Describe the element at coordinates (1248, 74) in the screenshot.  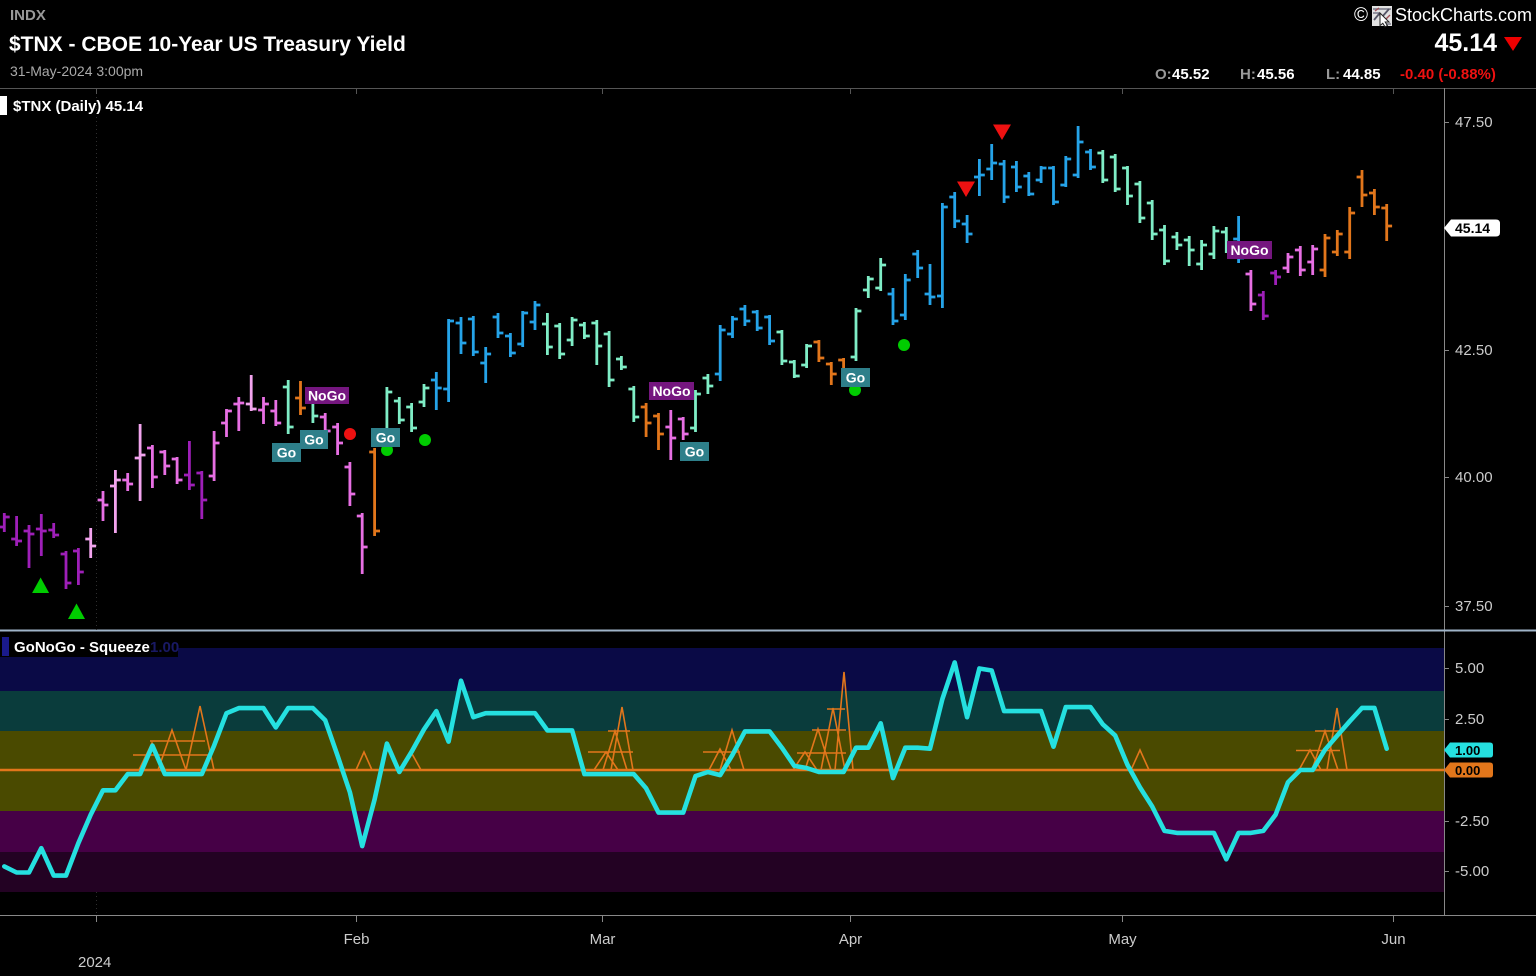
I see `svg-text: H:` at that location.